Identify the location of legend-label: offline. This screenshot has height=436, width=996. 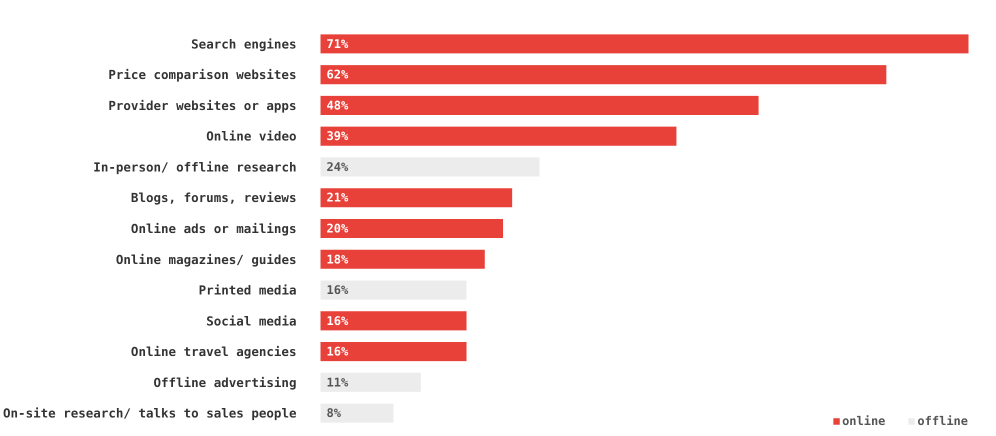
(942, 421).